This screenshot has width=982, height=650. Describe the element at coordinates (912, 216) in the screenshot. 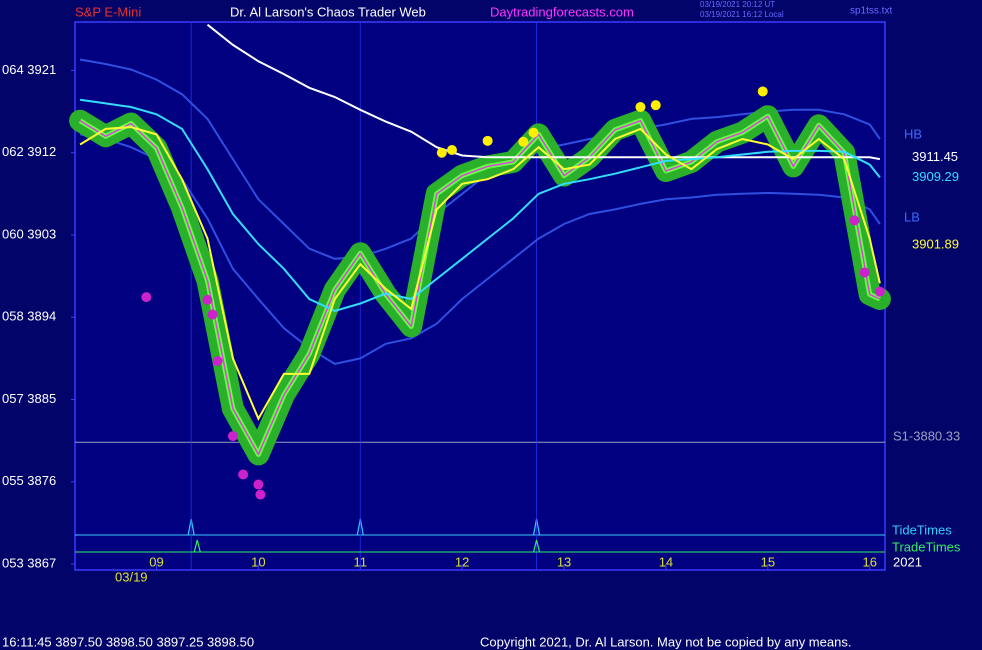

I see `lb-label: LB` at that location.